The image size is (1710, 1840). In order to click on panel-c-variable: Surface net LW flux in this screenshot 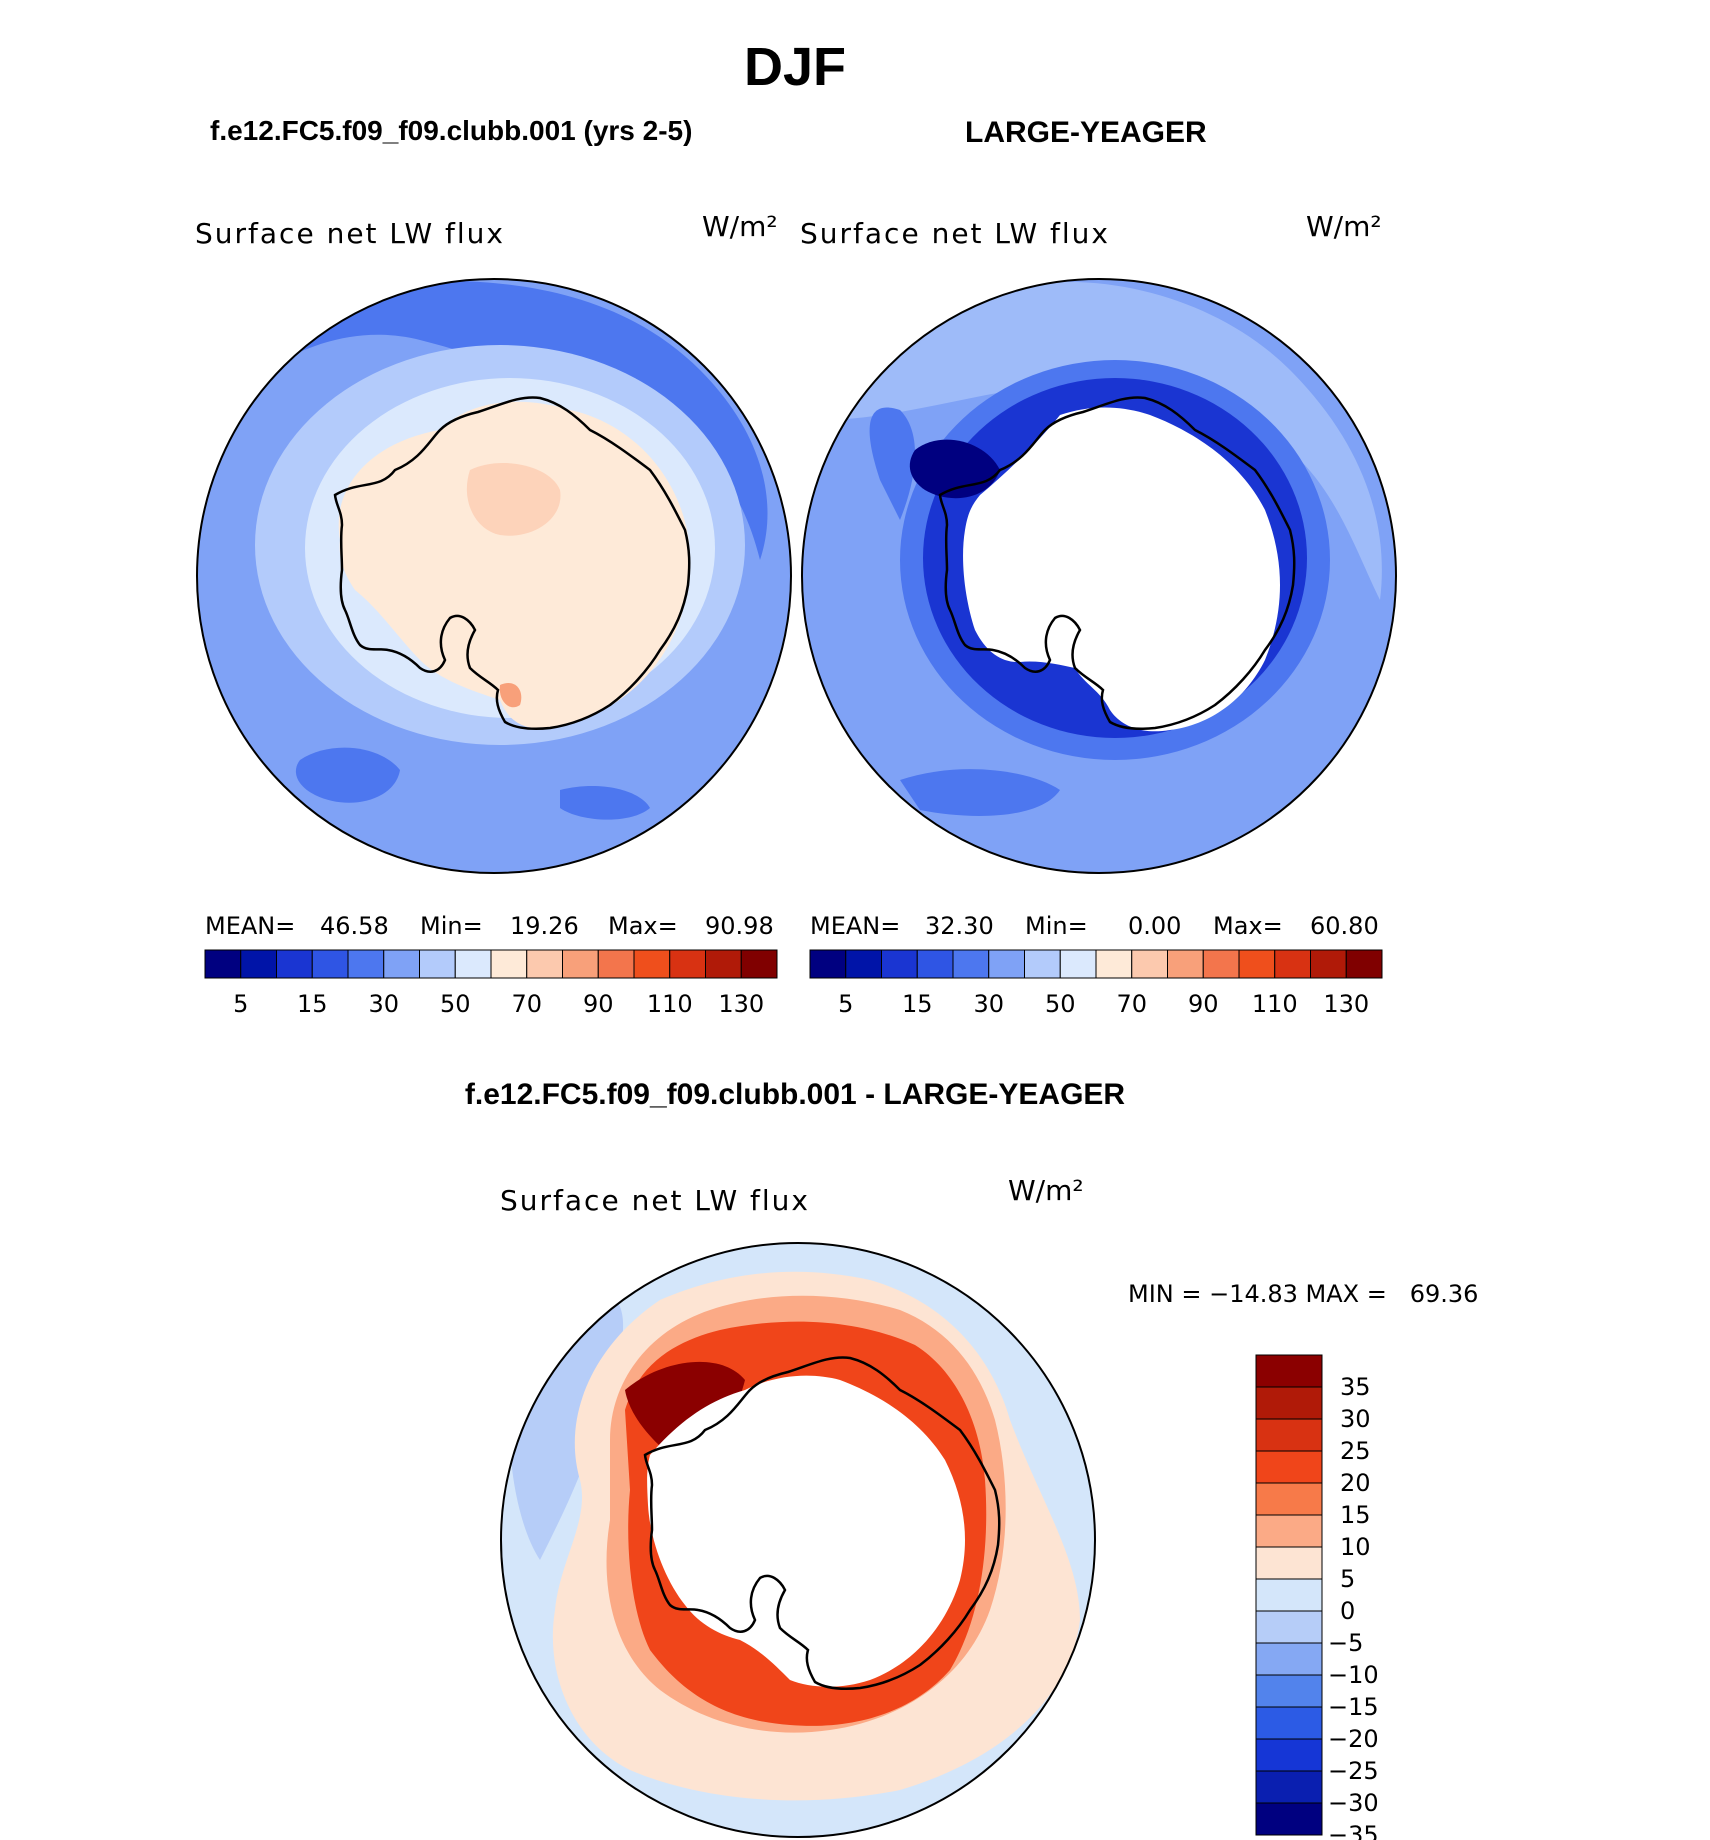, I will do `click(655, 1200)`.